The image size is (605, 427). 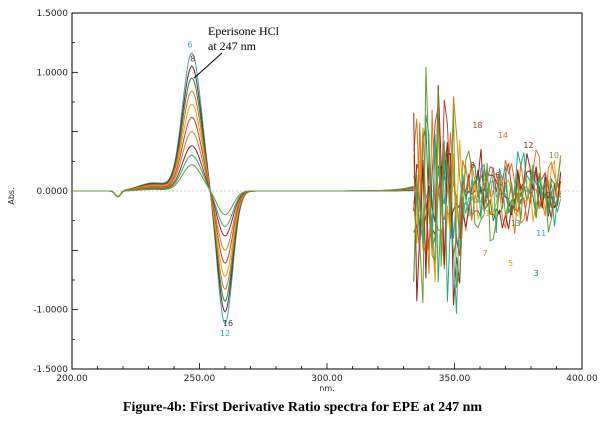 I want to click on y-axis-label: Abs., so click(x=11, y=195).